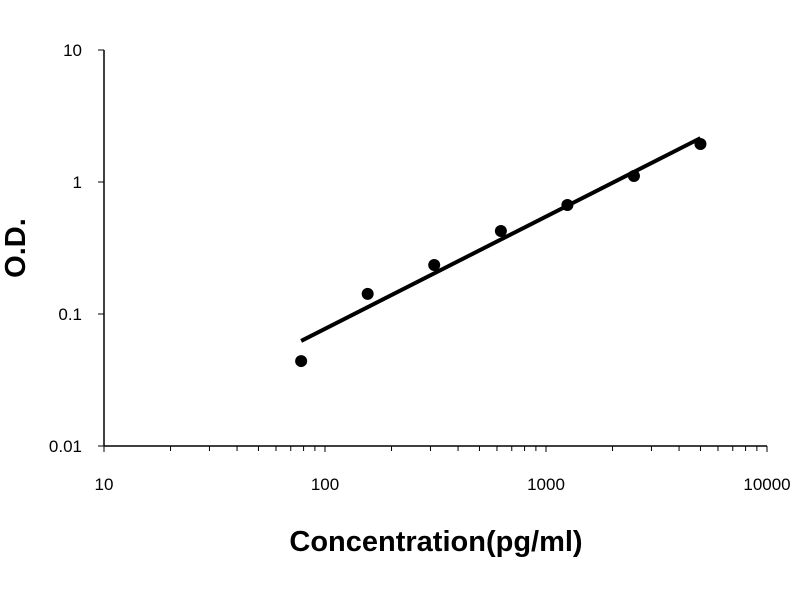 This screenshot has width=800, height=600. I want to click on y-tick-label: 1, so click(77, 182).